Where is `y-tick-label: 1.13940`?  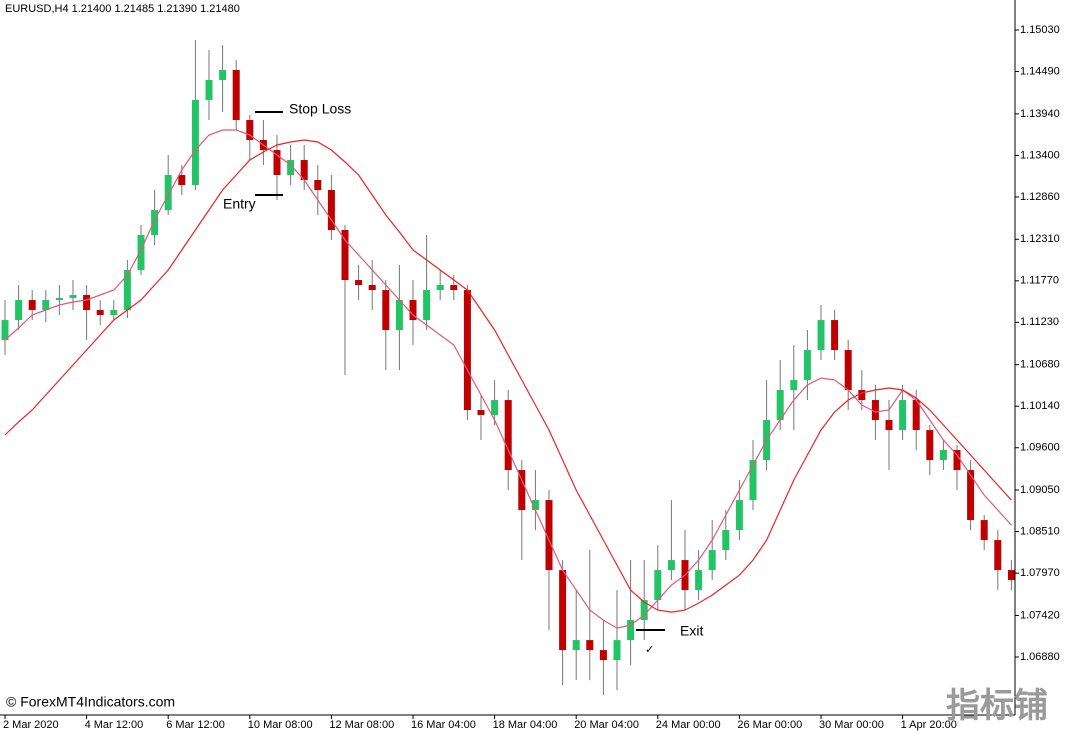 y-tick-label: 1.13940 is located at coordinates (1040, 114).